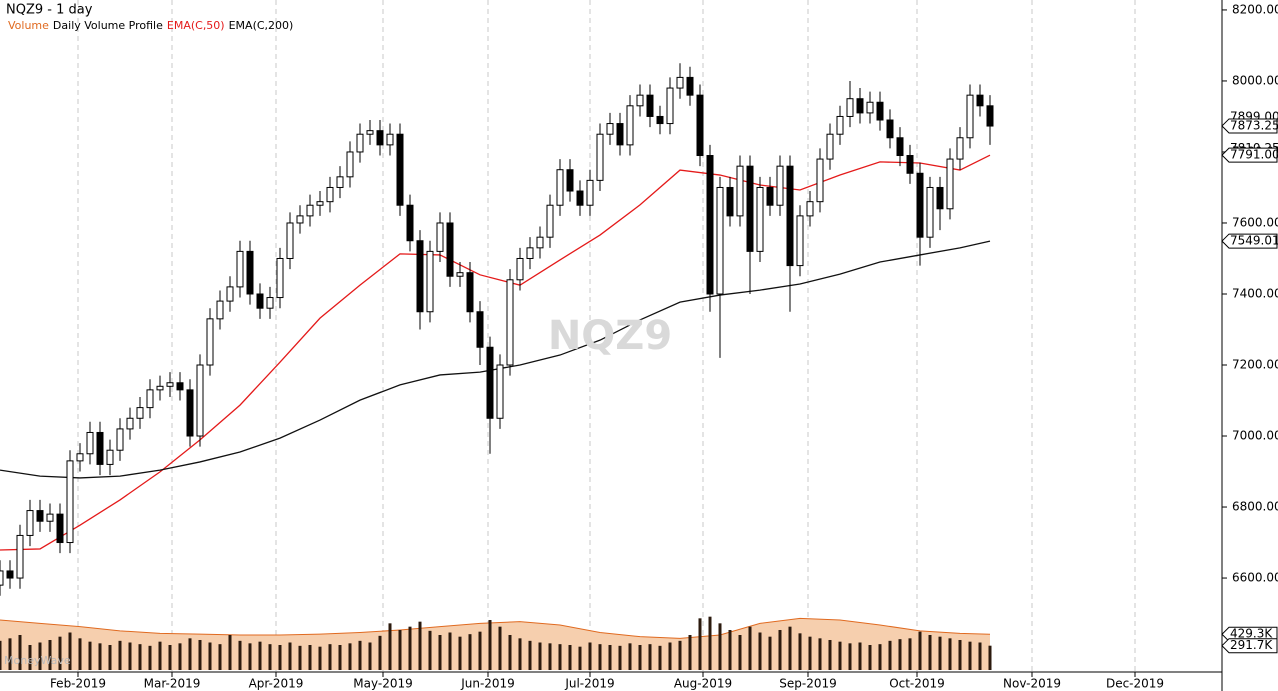  I want to click on x-tick-label: Feb-2019, so click(78, 684).